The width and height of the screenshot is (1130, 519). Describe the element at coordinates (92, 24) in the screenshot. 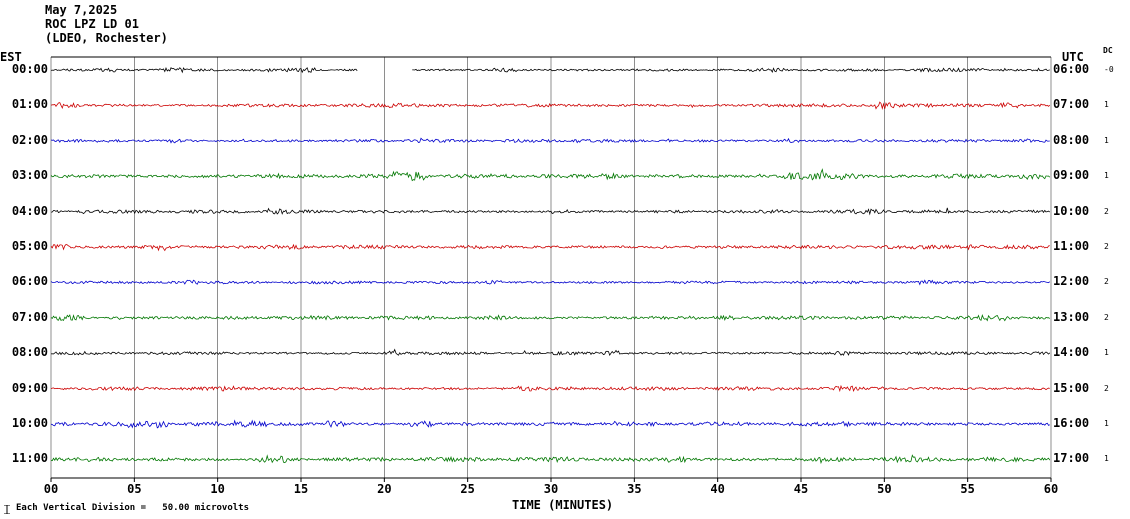

I see `station-id: ROC LPZ LD 01` at that location.